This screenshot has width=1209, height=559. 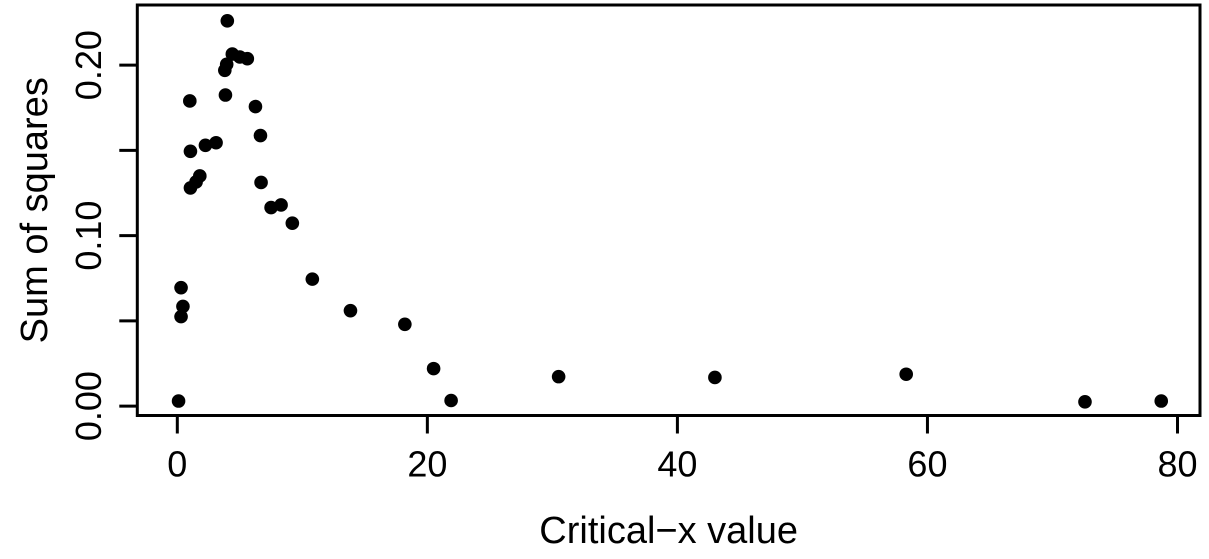 What do you see at coordinates (677, 464) in the screenshot?
I see `x-axis-tick-label: 40` at bounding box center [677, 464].